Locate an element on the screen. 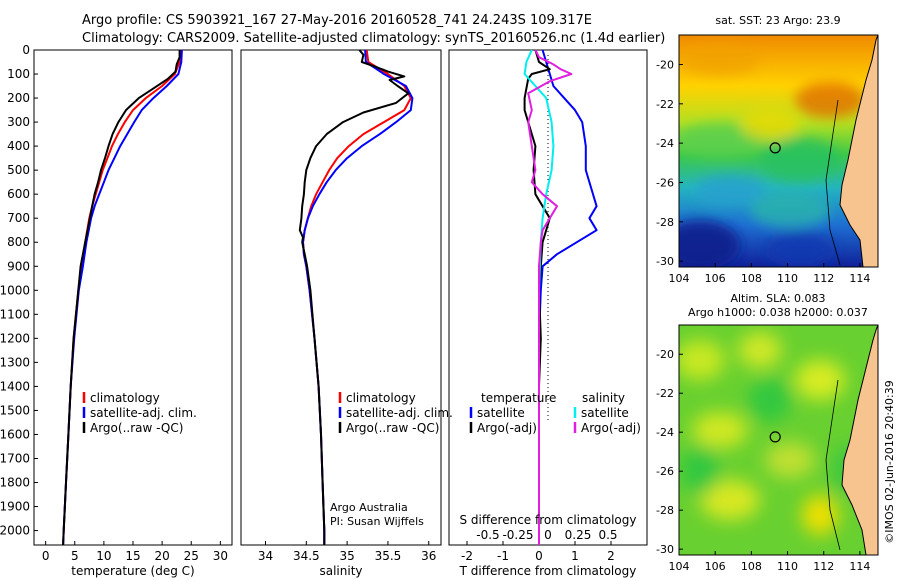  sla-map-bathymetry-contour is located at coordinates (833, 465).